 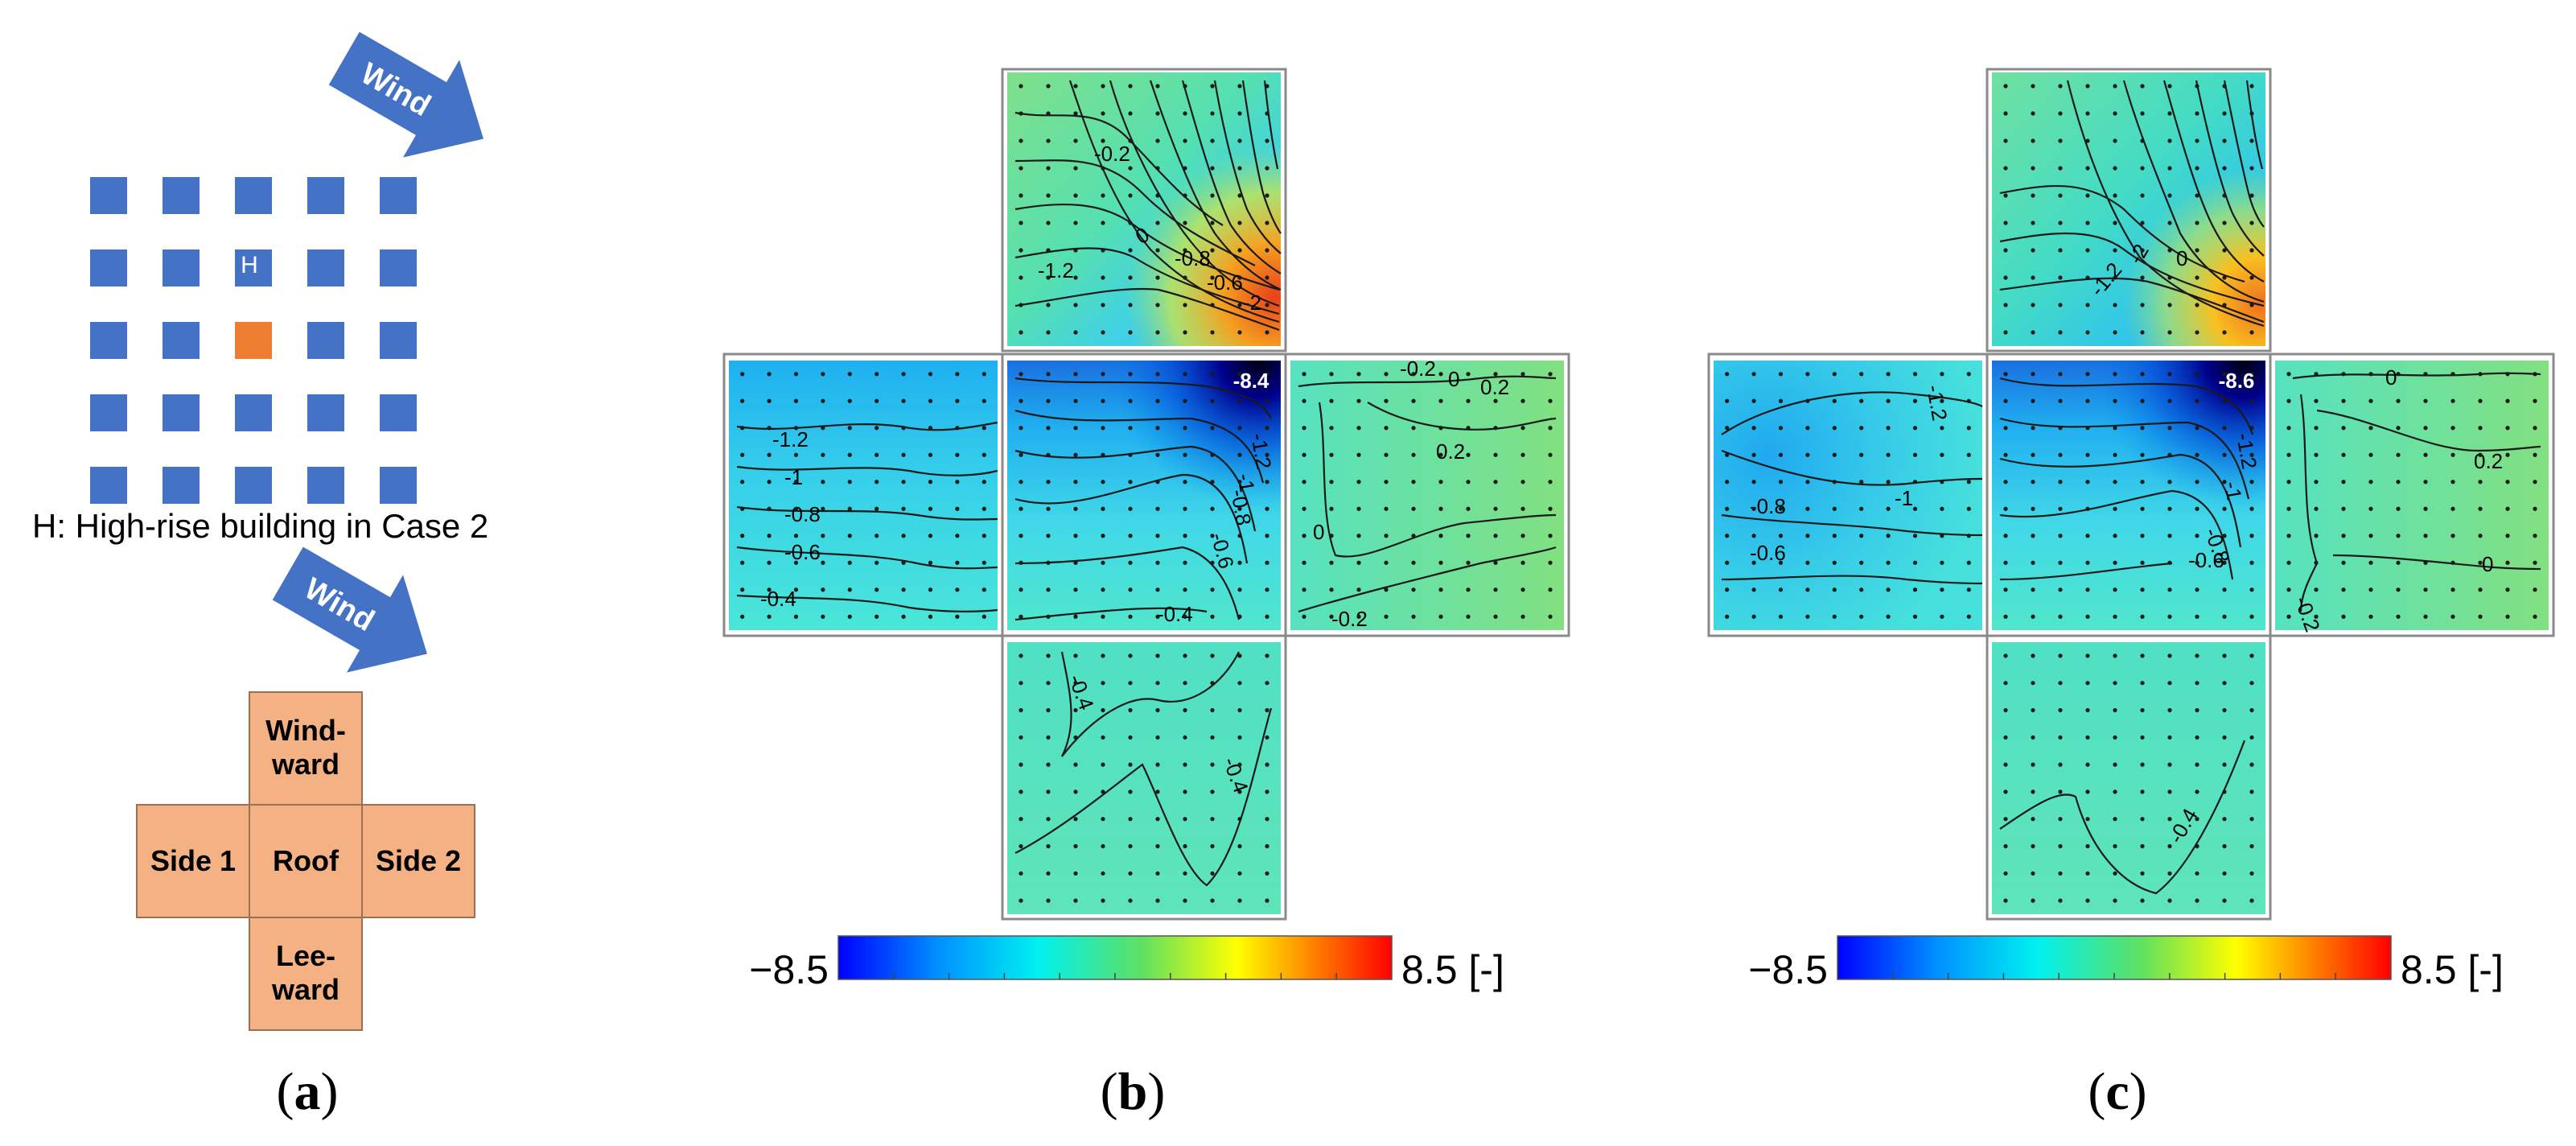 What do you see at coordinates (802, 514) in the screenshot?
I see `b-side1-label-2: -0.8` at bounding box center [802, 514].